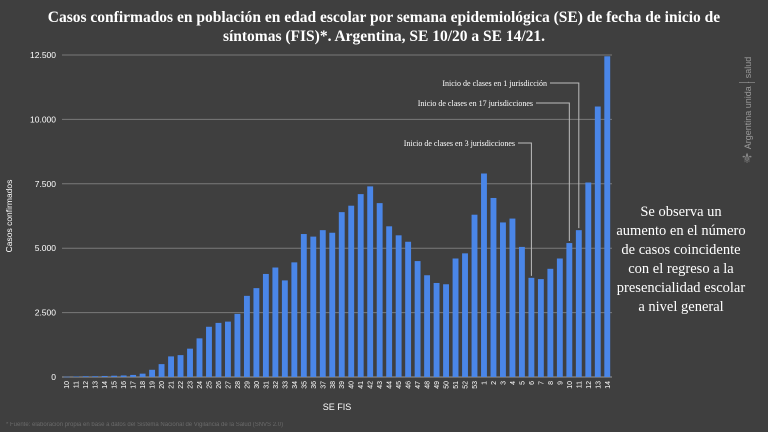 The width and height of the screenshot is (768, 432). Describe the element at coordinates (747, 82) in the screenshot. I see `brand-separator` at that location.